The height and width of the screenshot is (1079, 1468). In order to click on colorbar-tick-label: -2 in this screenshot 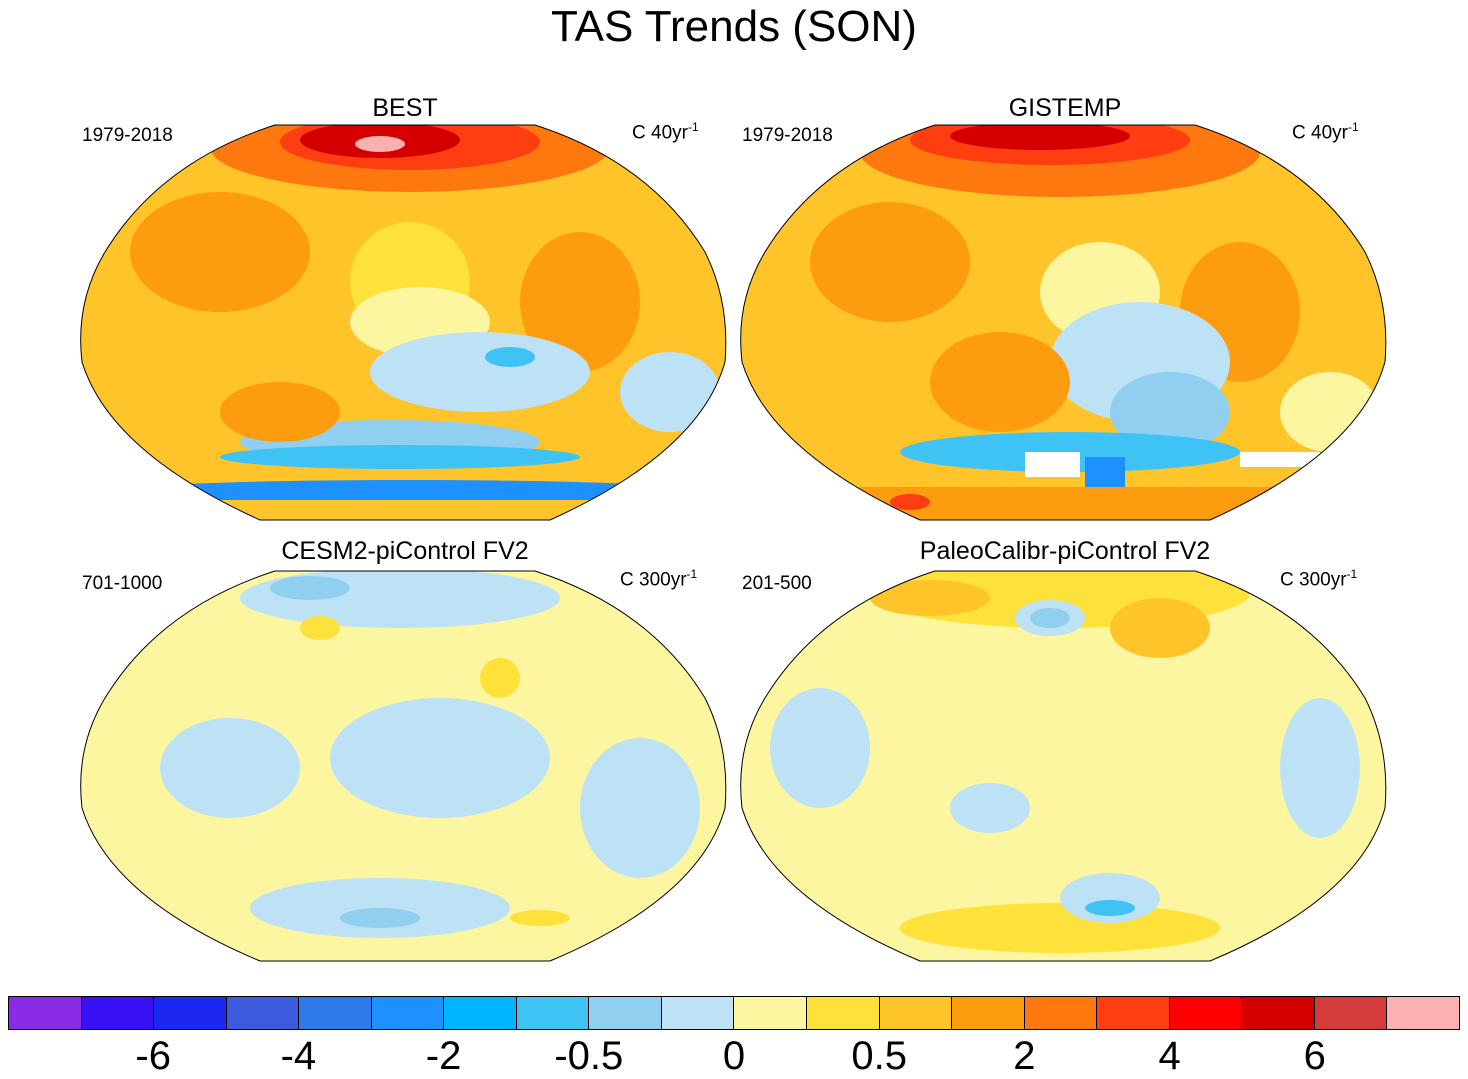, I will do `click(443, 1056)`.